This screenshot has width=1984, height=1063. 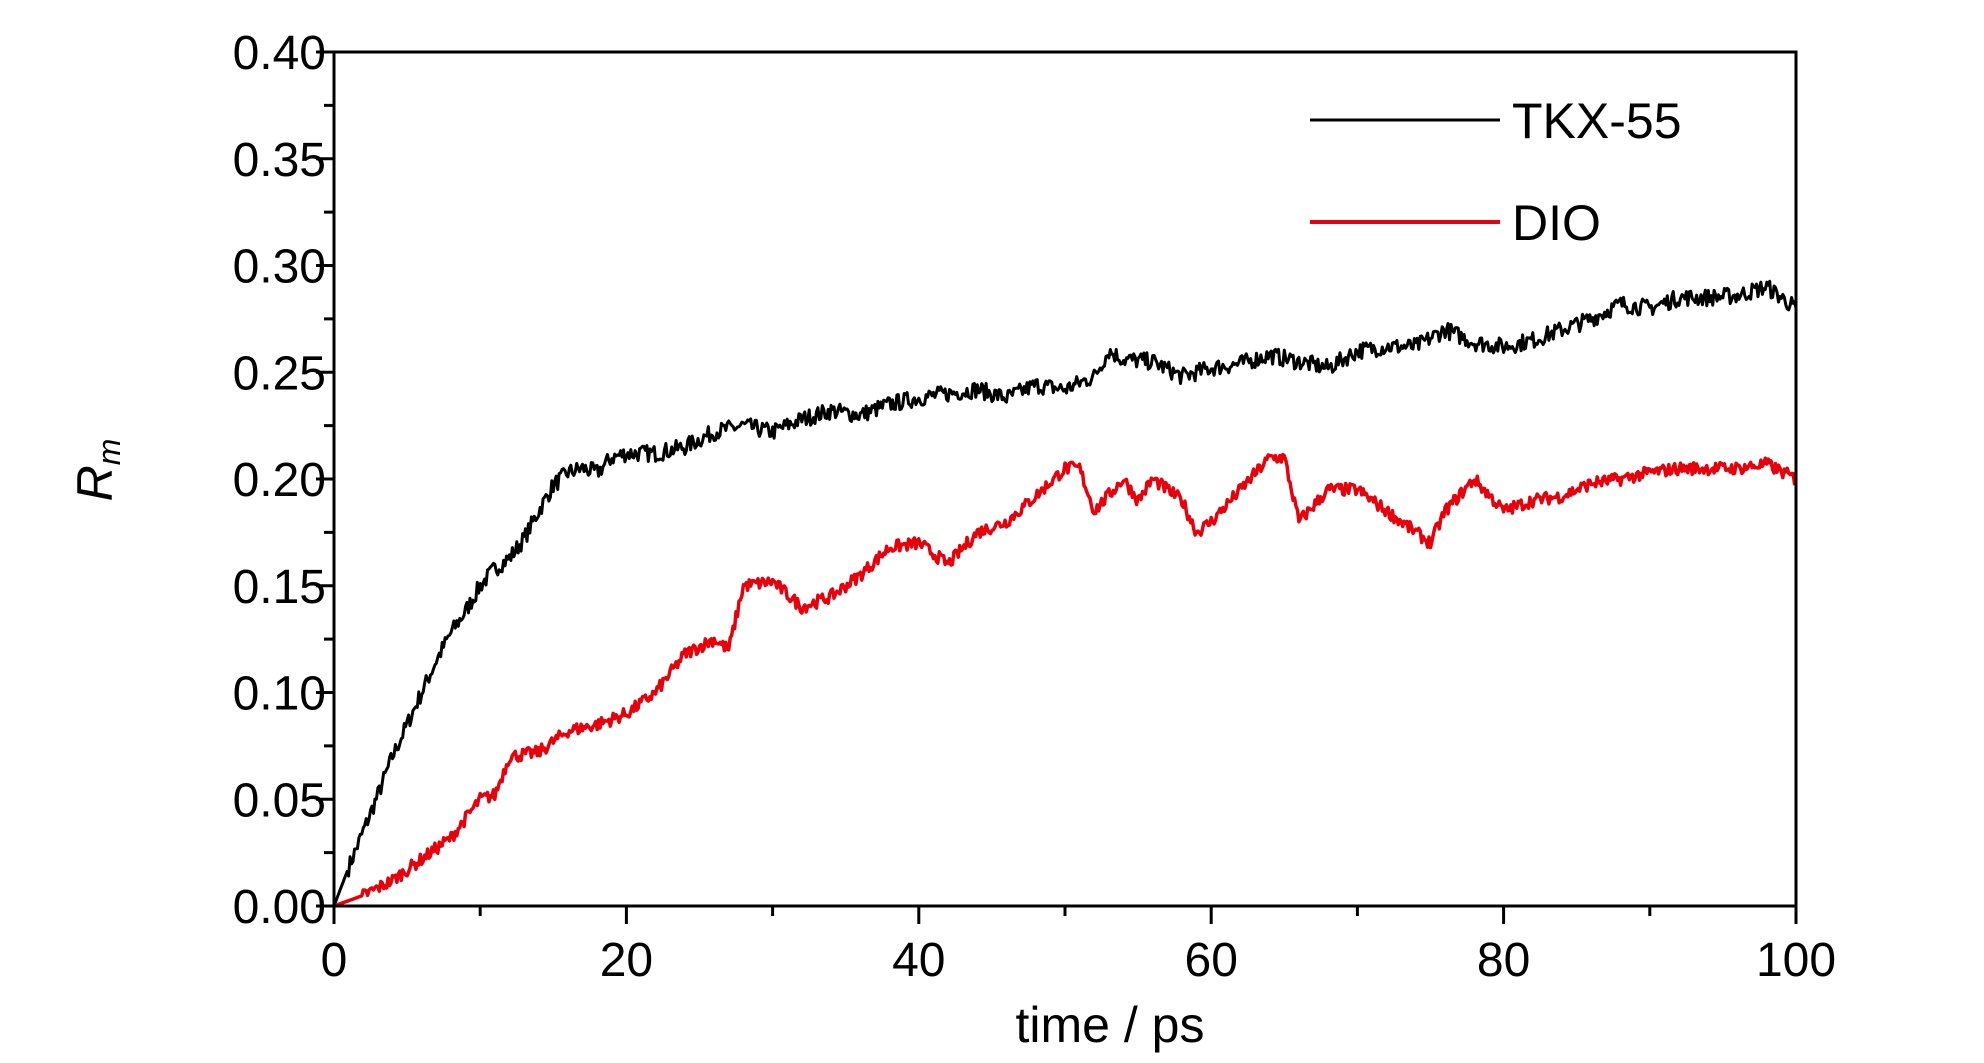 I want to click on x-tick-label: 40, so click(x=918, y=960).